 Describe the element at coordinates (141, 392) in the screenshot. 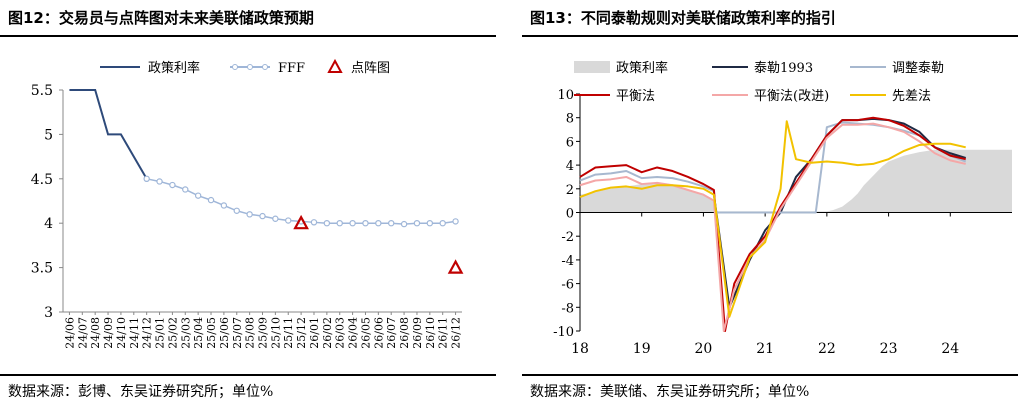

I see `chart-source: 数据来源：彭博、东吴证券研究所；单位%` at that location.